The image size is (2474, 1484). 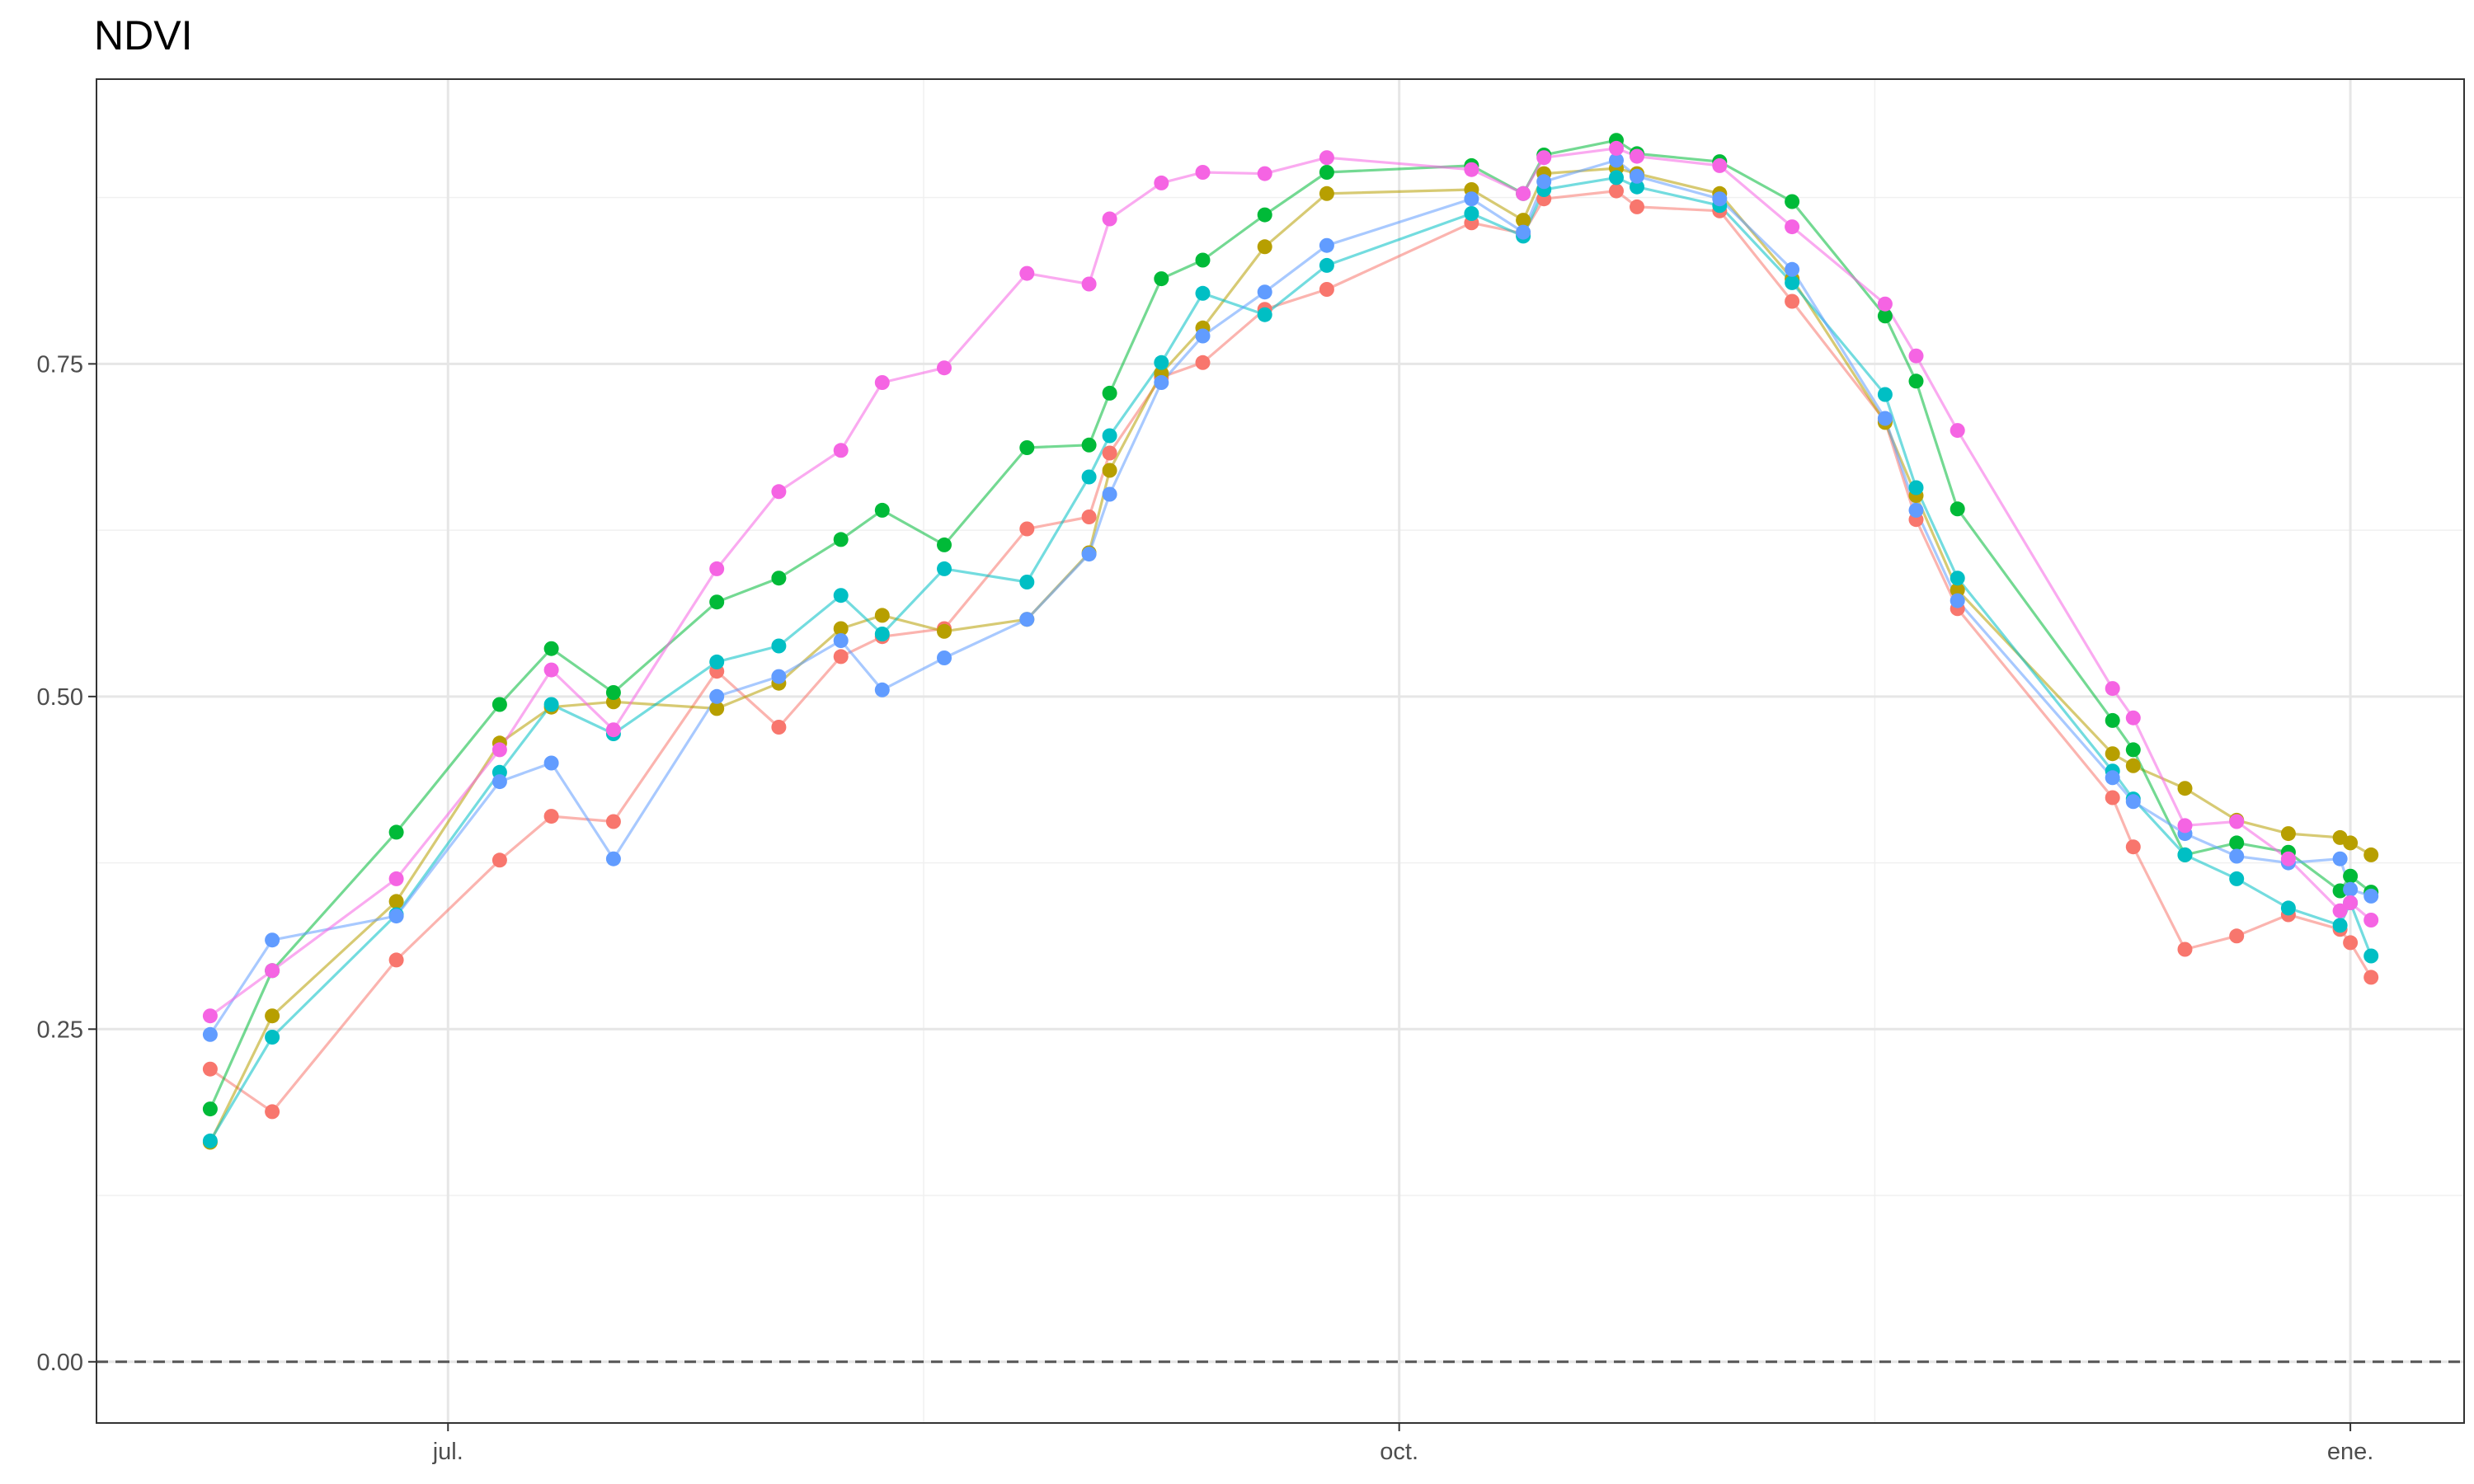 What do you see at coordinates (2350, 1452) in the screenshot?
I see `x-tick-label: ene.` at bounding box center [2350, 1452].